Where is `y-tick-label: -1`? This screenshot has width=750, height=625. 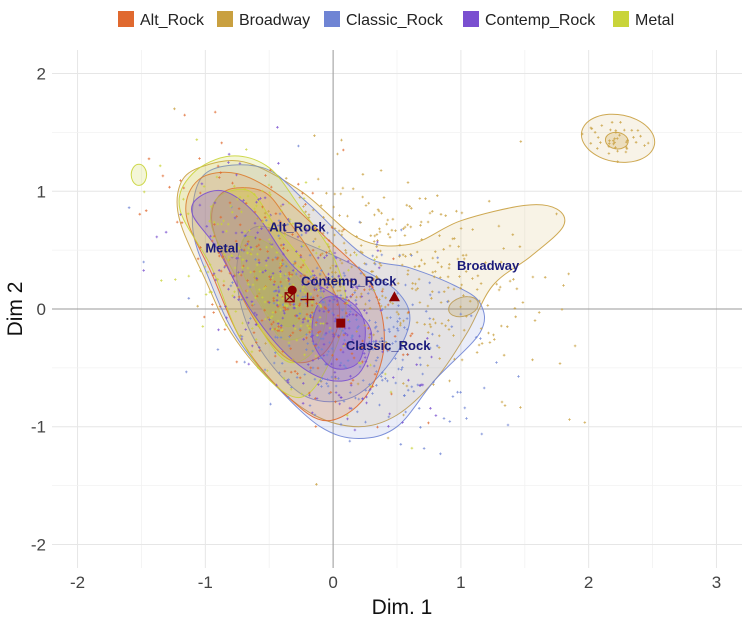
y-tick-label: -1 is located at coordinates (38, 427).